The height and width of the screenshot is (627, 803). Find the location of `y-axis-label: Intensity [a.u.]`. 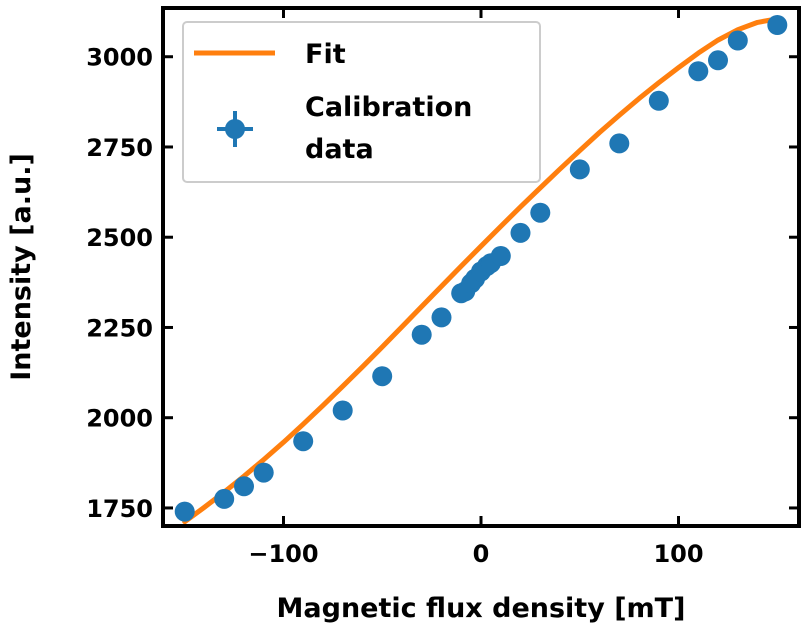

y-axis-label: Intensity [a.u.] is located at coordinates (21, 267).